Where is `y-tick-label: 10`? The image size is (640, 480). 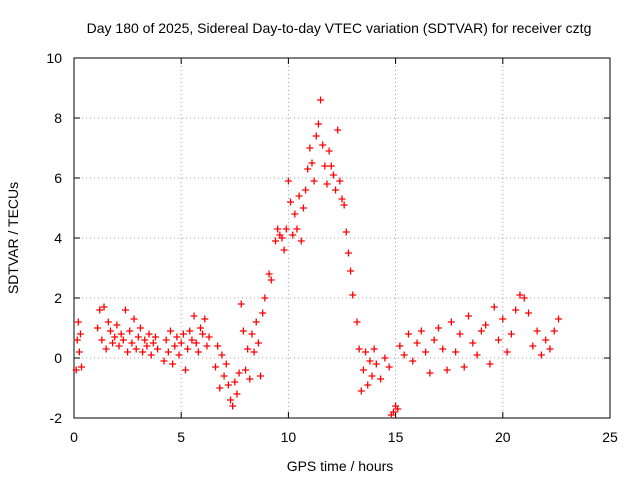 y-tick-label: 10 is located at coordinates (54, 58).